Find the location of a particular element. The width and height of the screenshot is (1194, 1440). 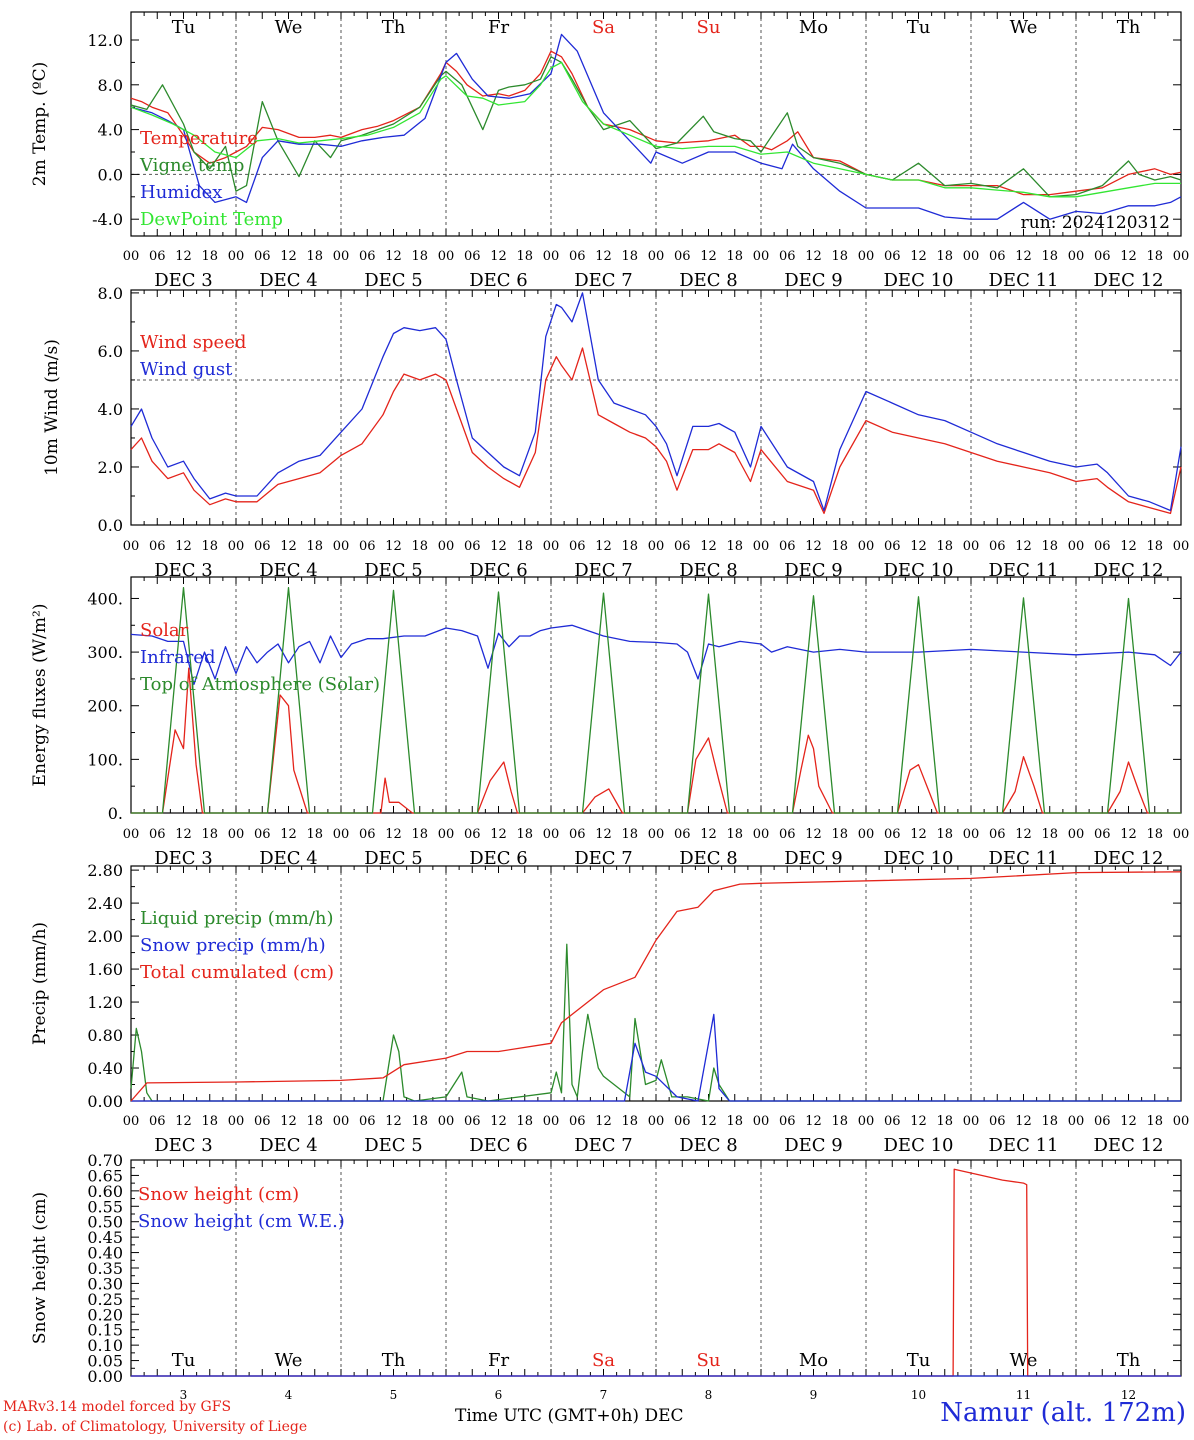

y-axis-label: Energy fluxes (W/m²) is located at coordinates (40, 695).